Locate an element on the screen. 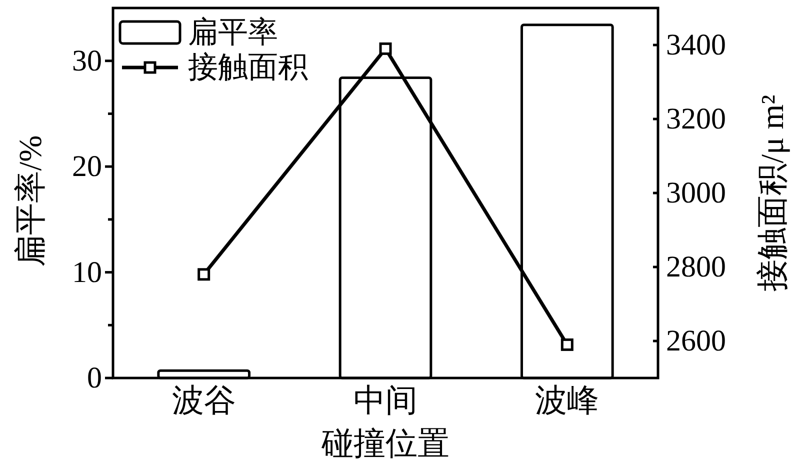  y2-tick-label: 2600 is located at coordinates (696, 341).